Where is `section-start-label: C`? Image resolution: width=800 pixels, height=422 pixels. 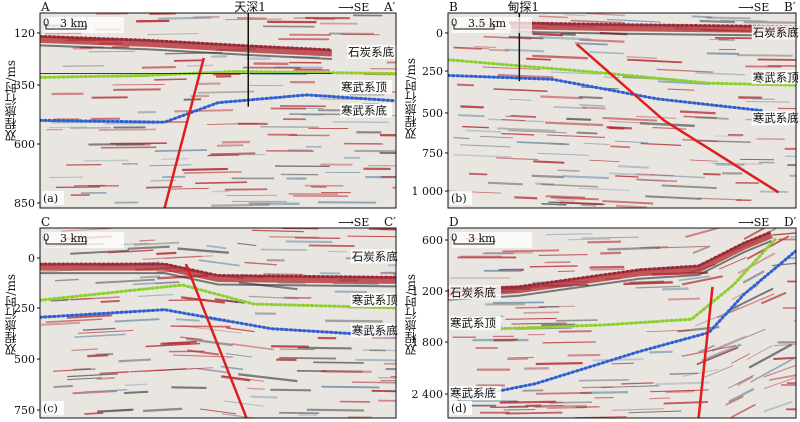 section-start-label: C is located at coordinates (45, 222).